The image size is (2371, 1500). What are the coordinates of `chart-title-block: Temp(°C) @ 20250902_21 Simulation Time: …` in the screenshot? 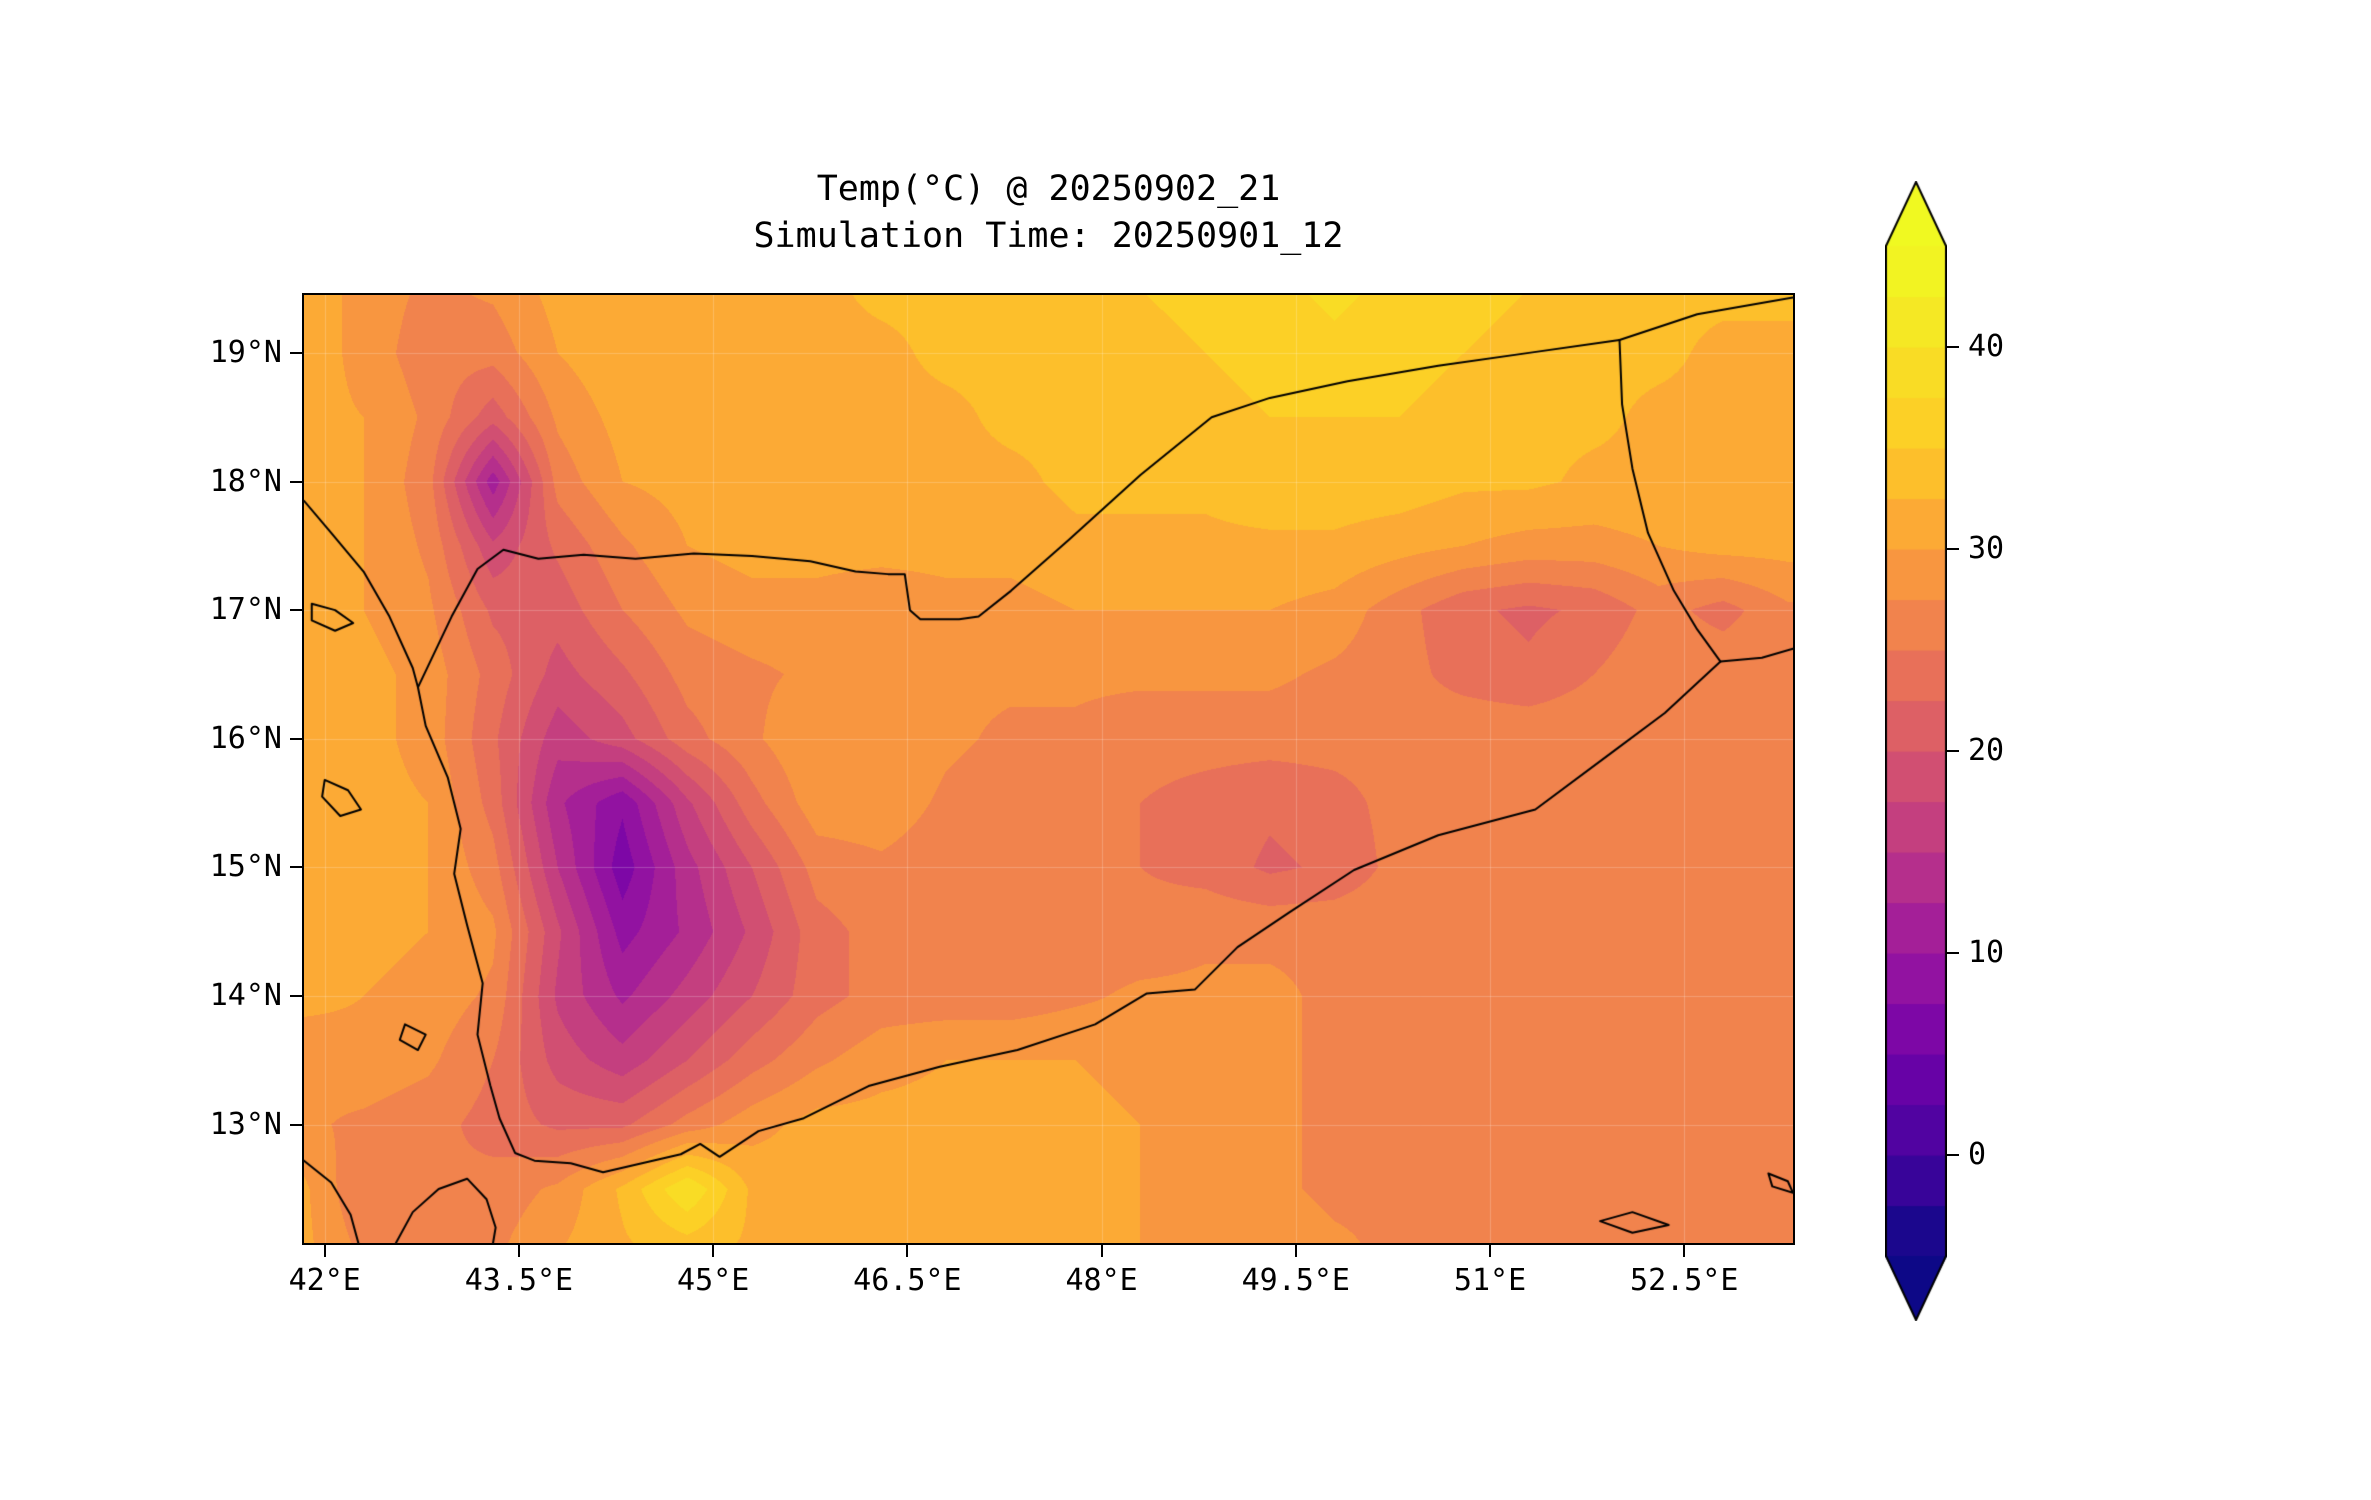 It's located at (1048, 213).